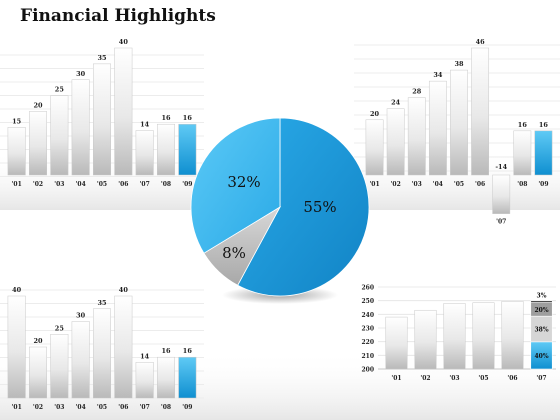 The image size is (560, 420). Describe the element at coordinates (501, 167) in the screenshot. I see `data-label: -14` at that location.